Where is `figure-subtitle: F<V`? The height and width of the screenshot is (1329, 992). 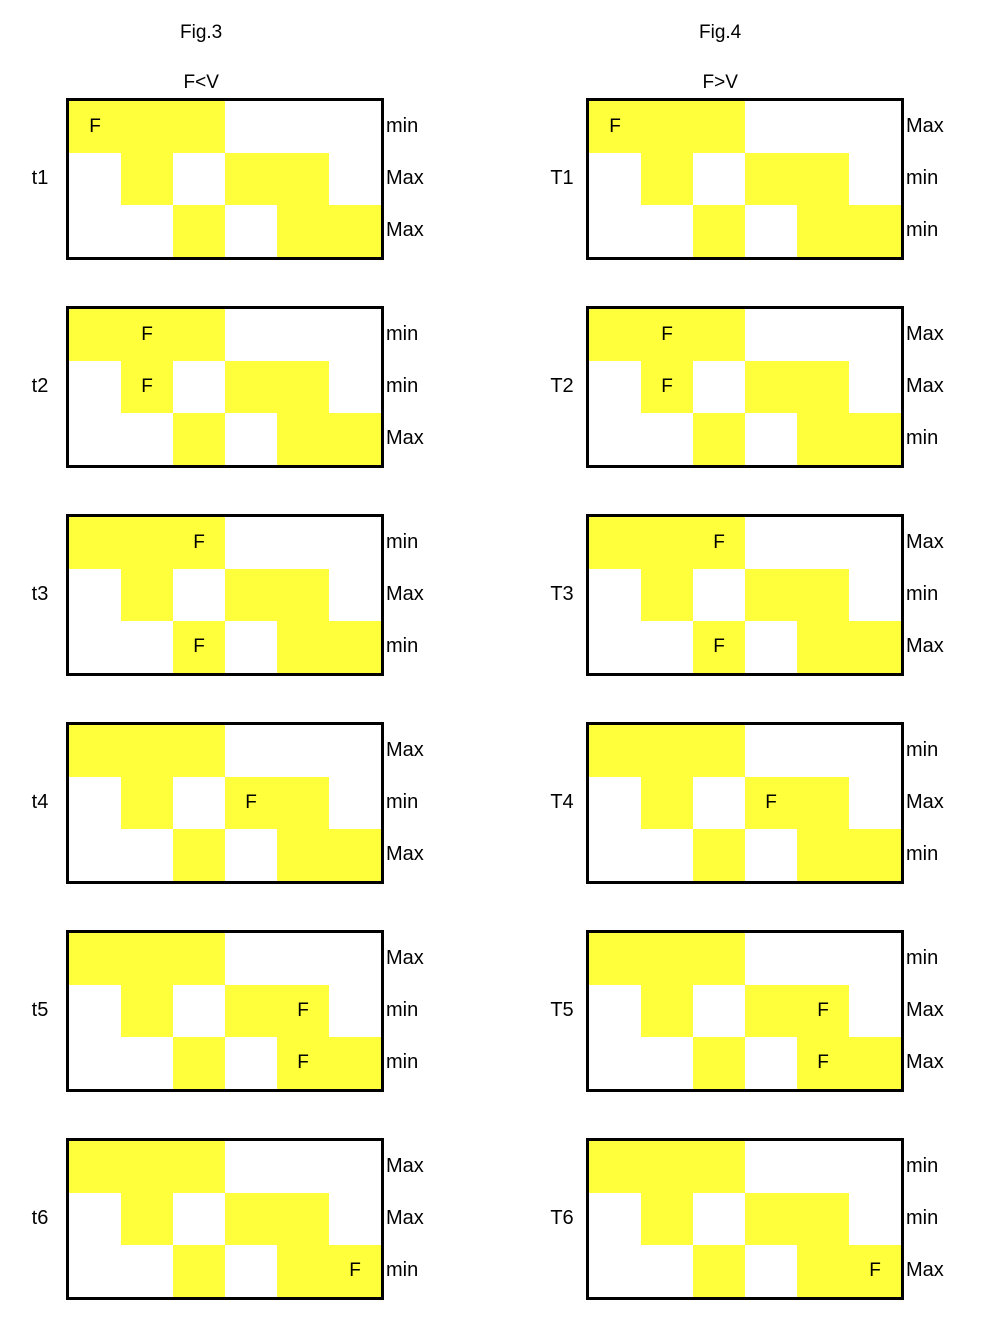 figure-subtitle: F<V is located at coordinates (201, 82).